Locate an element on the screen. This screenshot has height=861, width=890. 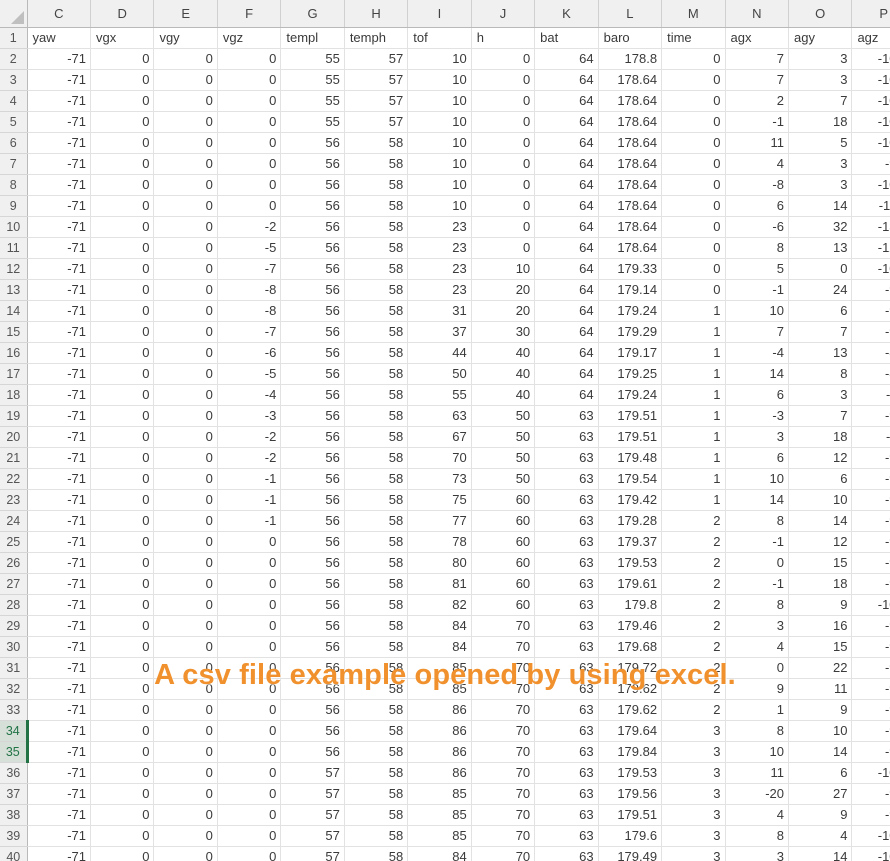
cell-J13: 20 is located at coordinates (503, 290).